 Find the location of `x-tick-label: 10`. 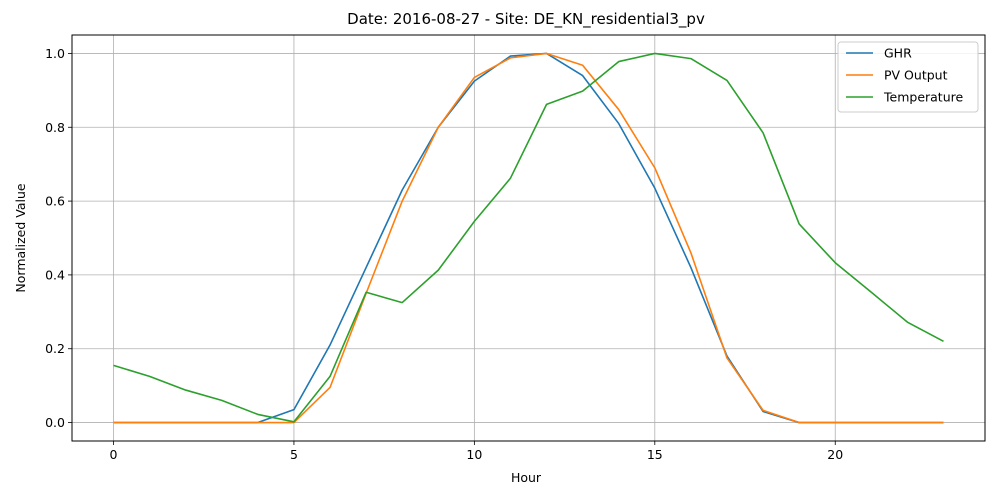

x-tick-label: 10 is located at coordinates (474, 454).